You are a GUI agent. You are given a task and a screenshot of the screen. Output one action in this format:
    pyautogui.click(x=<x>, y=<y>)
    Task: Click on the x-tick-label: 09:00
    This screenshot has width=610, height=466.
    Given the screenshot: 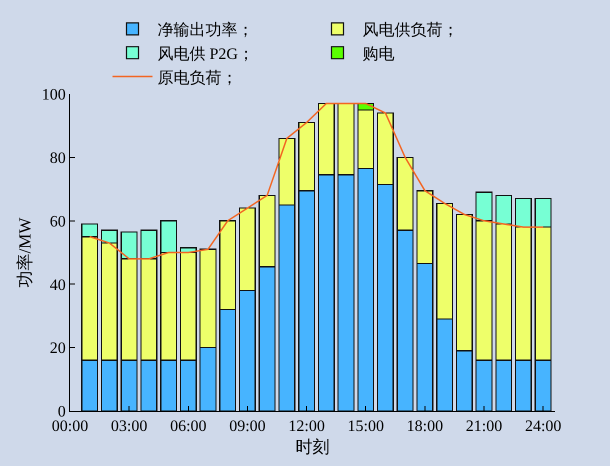 What is the action you would take?
    pyautogui.click(x=247, y=427)
    